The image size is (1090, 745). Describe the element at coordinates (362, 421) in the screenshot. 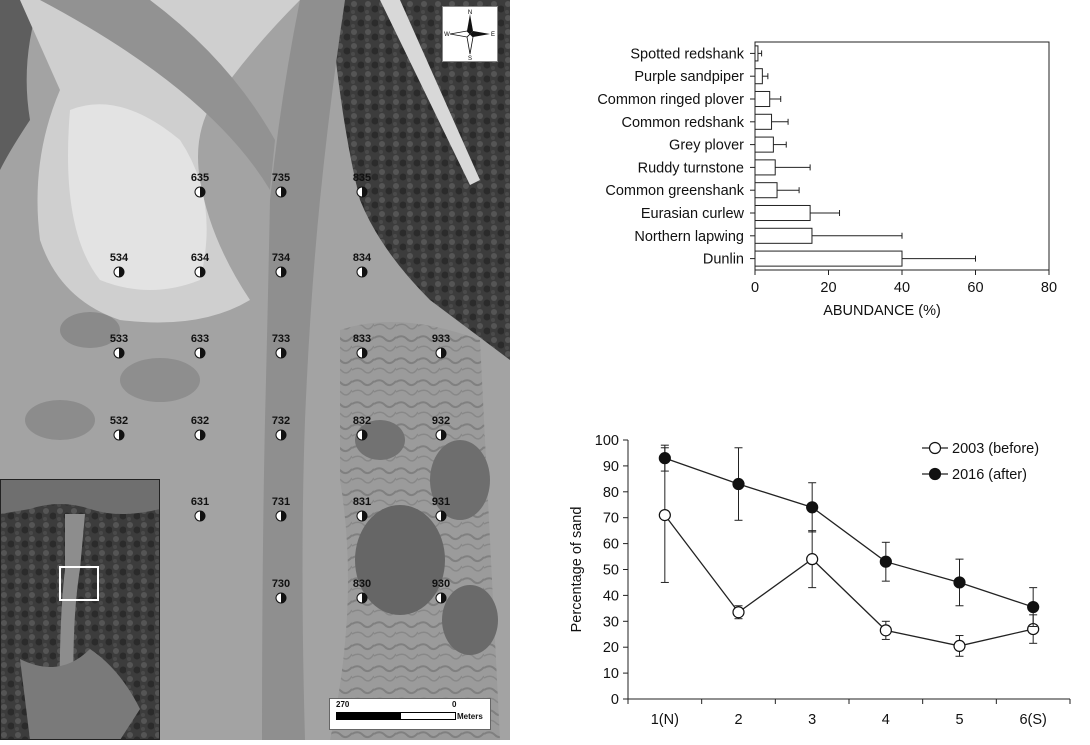

I see `station-label: 832` at that location.